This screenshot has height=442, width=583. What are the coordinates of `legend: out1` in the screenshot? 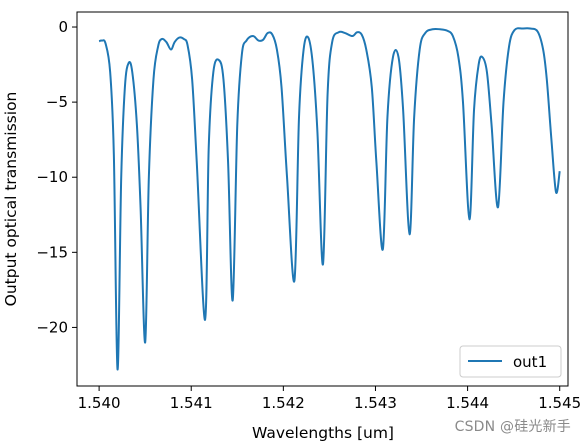 It's located at (510, 361).